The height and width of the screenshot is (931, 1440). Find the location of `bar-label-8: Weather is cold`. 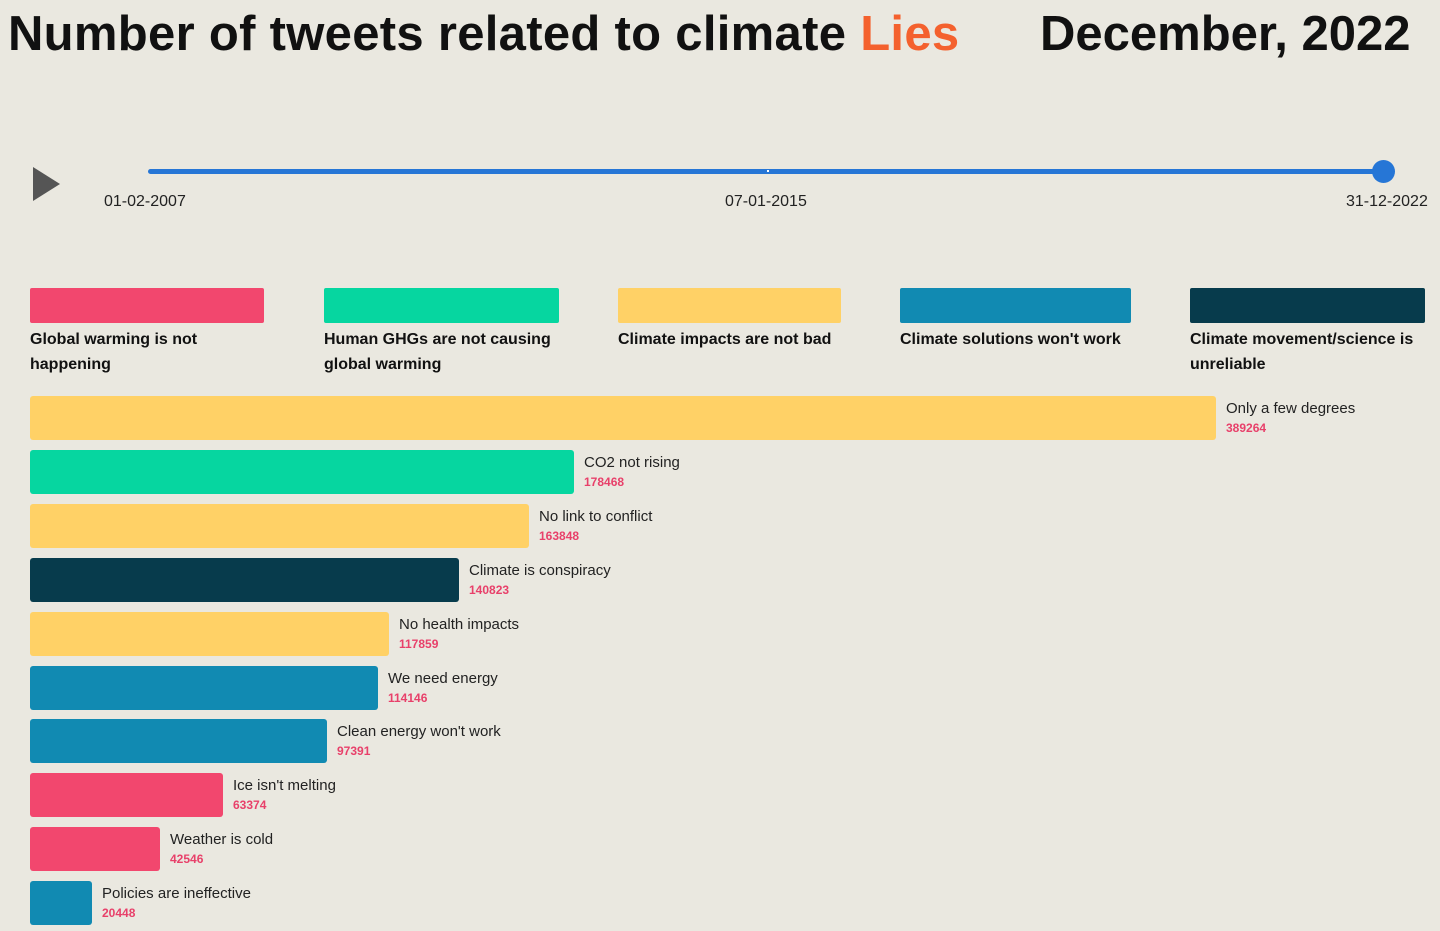

bar-label-8: Weather is cold is located at coordinates (222, 839).